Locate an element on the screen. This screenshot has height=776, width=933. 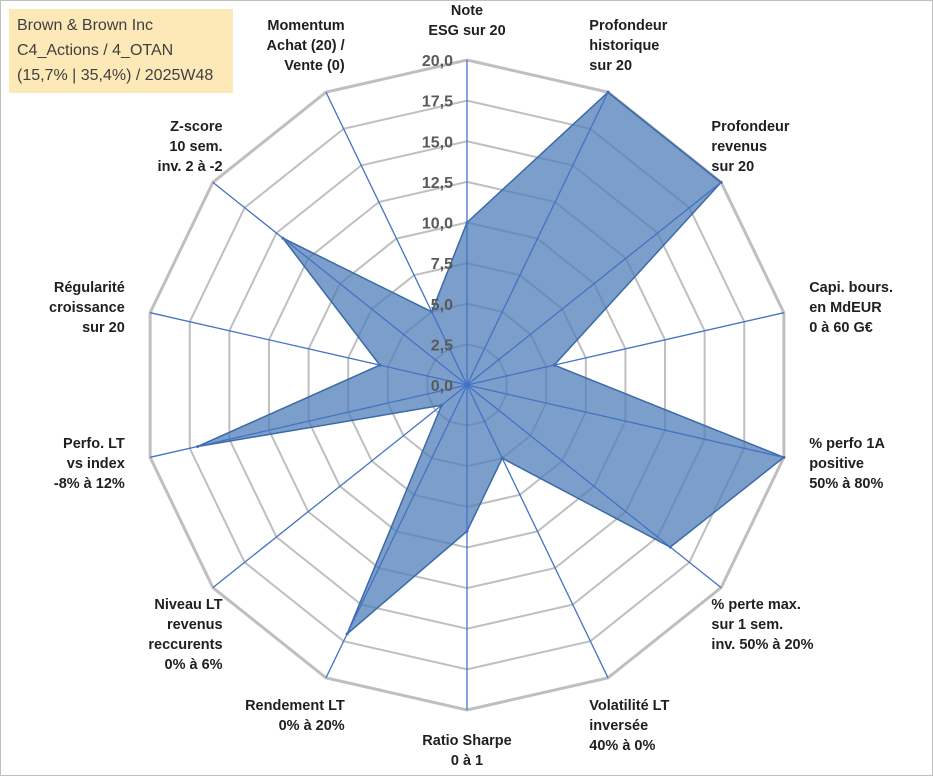
axis-label: Volatilité LT inversée 40% à 0% is located at coordinates (629, 726).